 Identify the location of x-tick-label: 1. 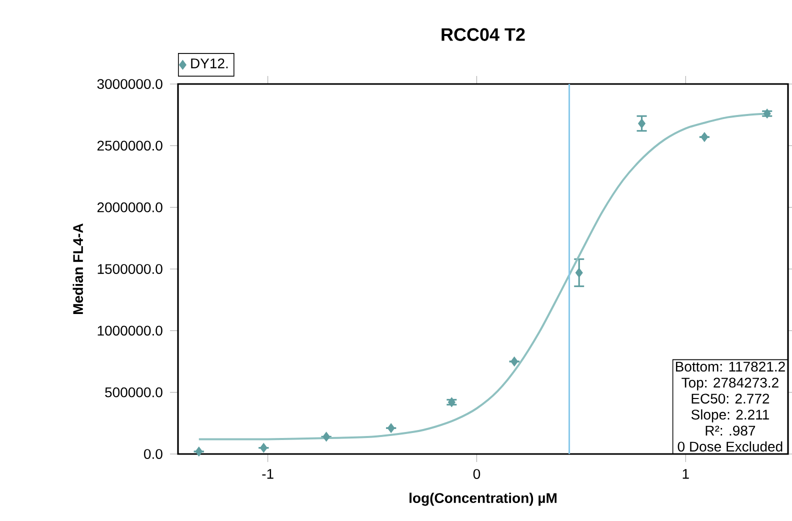
(685, 474).